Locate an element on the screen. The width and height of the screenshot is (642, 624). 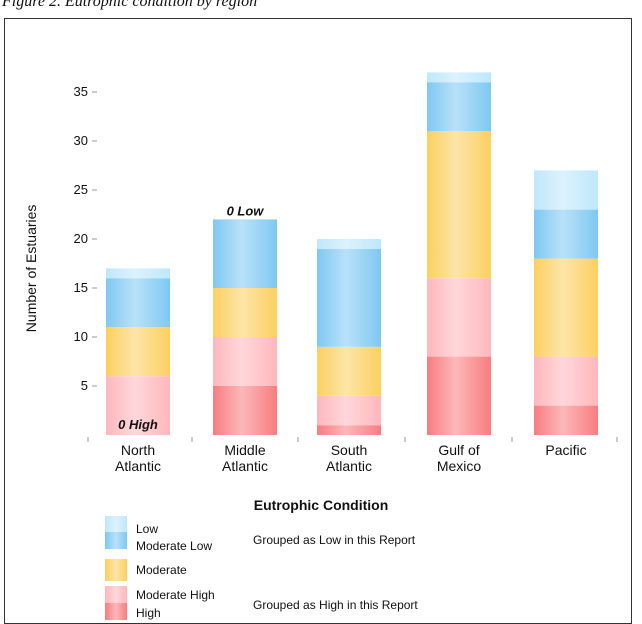
x-category-label: Gulf of Mexico is located at coordinates (459, 458).